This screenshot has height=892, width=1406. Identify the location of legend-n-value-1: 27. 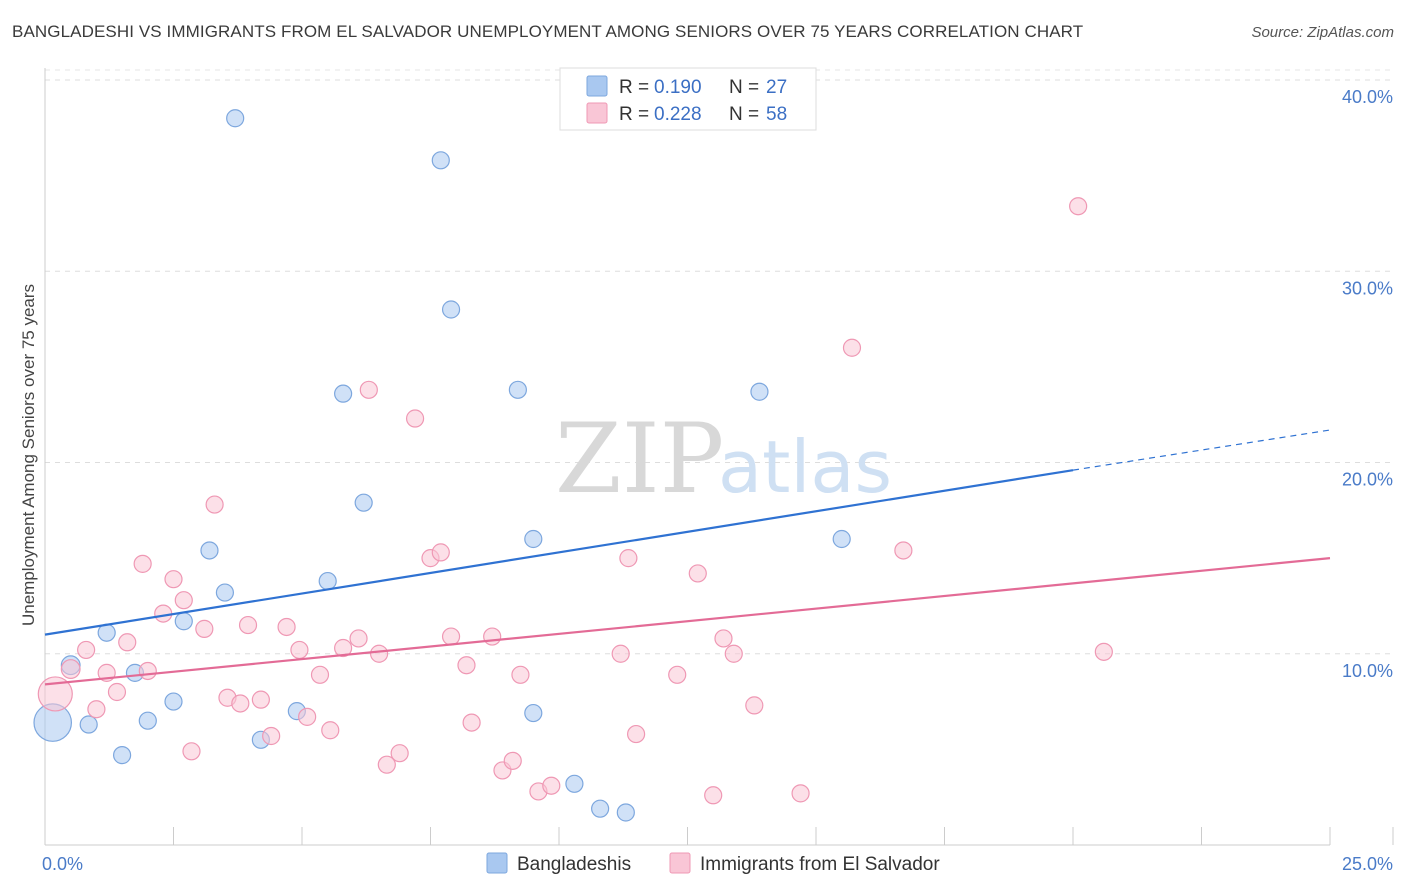
(776, 87).